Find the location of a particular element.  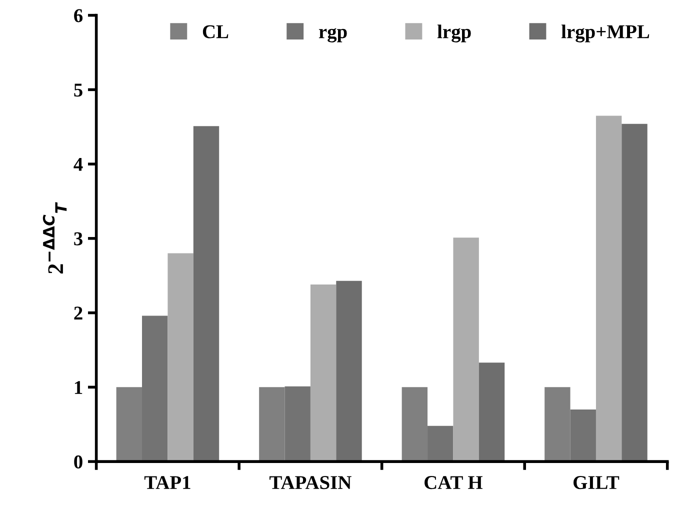

y-tick-label: 4 is located at coordinates (78, 164).